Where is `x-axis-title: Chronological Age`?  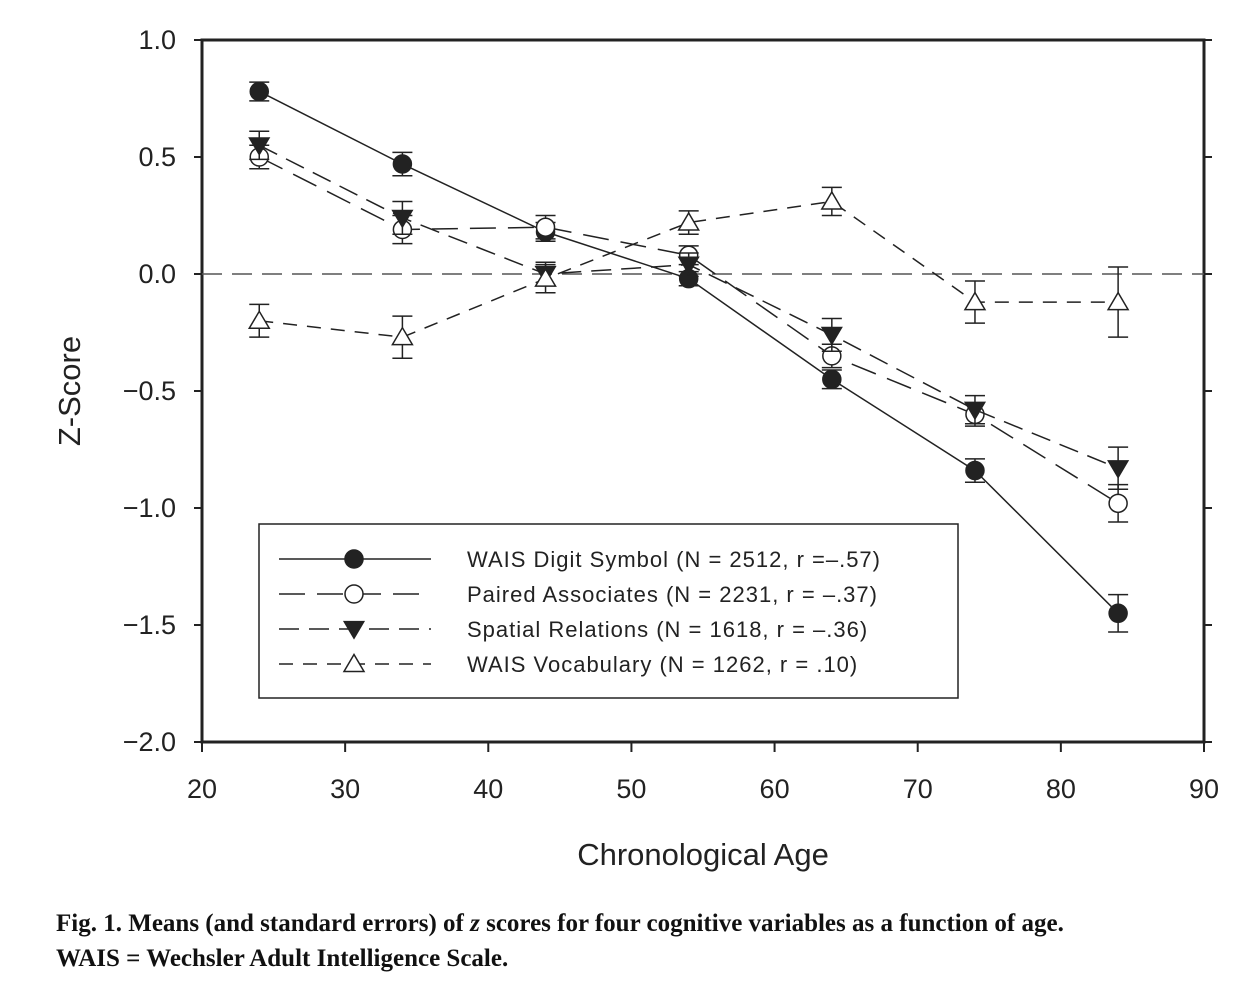 x-axis-title: Chronological Age is located at coordinates (703, 854).